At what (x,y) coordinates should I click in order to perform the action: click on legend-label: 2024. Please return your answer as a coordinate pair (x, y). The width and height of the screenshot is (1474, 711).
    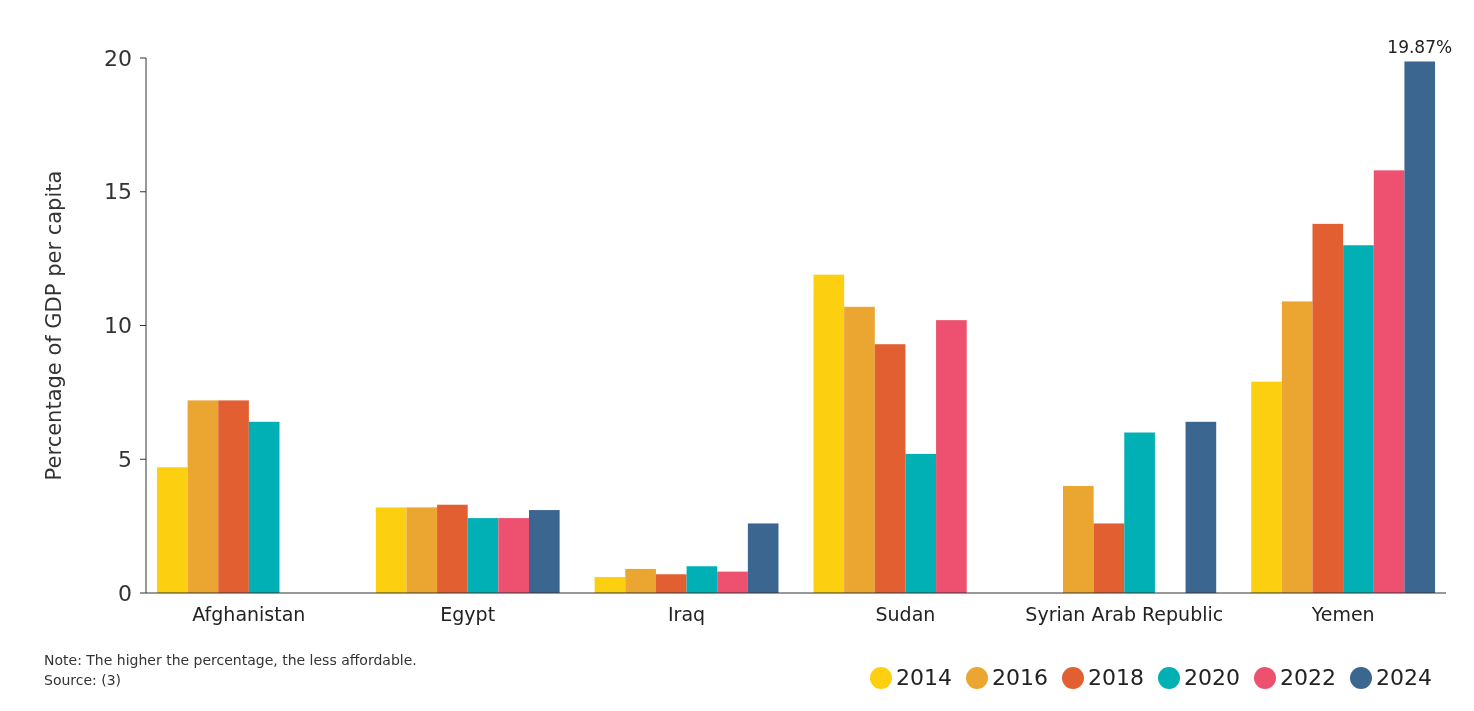
    Looking at the image, I should click on (1404, 677).